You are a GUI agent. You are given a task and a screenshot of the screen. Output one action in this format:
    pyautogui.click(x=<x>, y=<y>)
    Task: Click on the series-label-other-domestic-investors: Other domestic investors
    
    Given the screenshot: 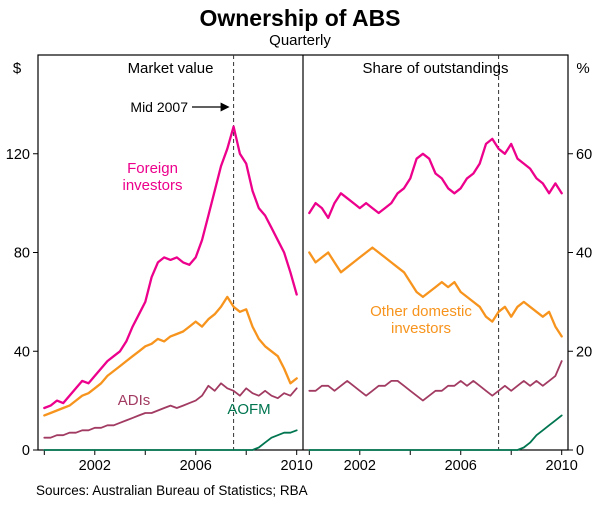 What is the action you would take?
    pyautogui.click(x=421, y=320)
    